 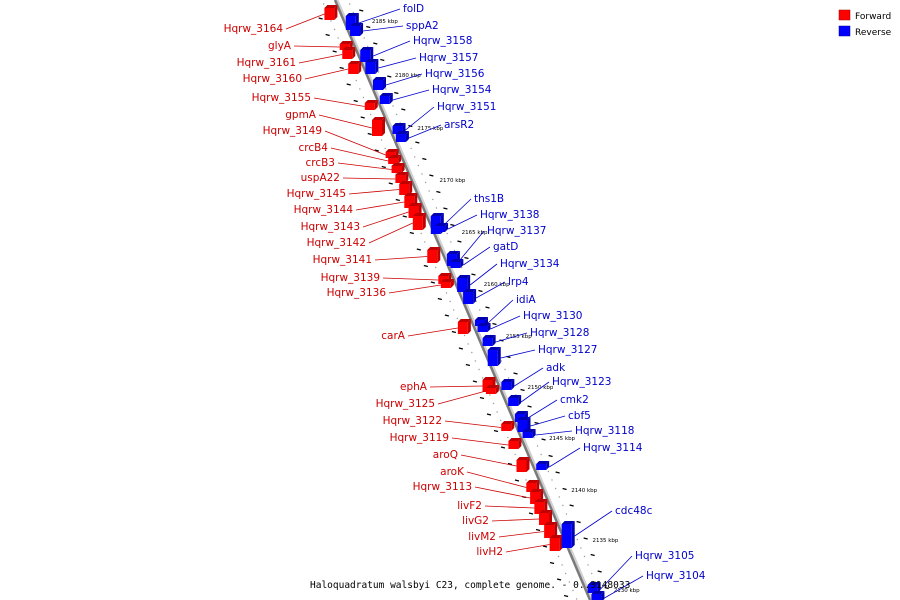 I want to click on forward-gene-label: glyA, so click(x=280, y=46).